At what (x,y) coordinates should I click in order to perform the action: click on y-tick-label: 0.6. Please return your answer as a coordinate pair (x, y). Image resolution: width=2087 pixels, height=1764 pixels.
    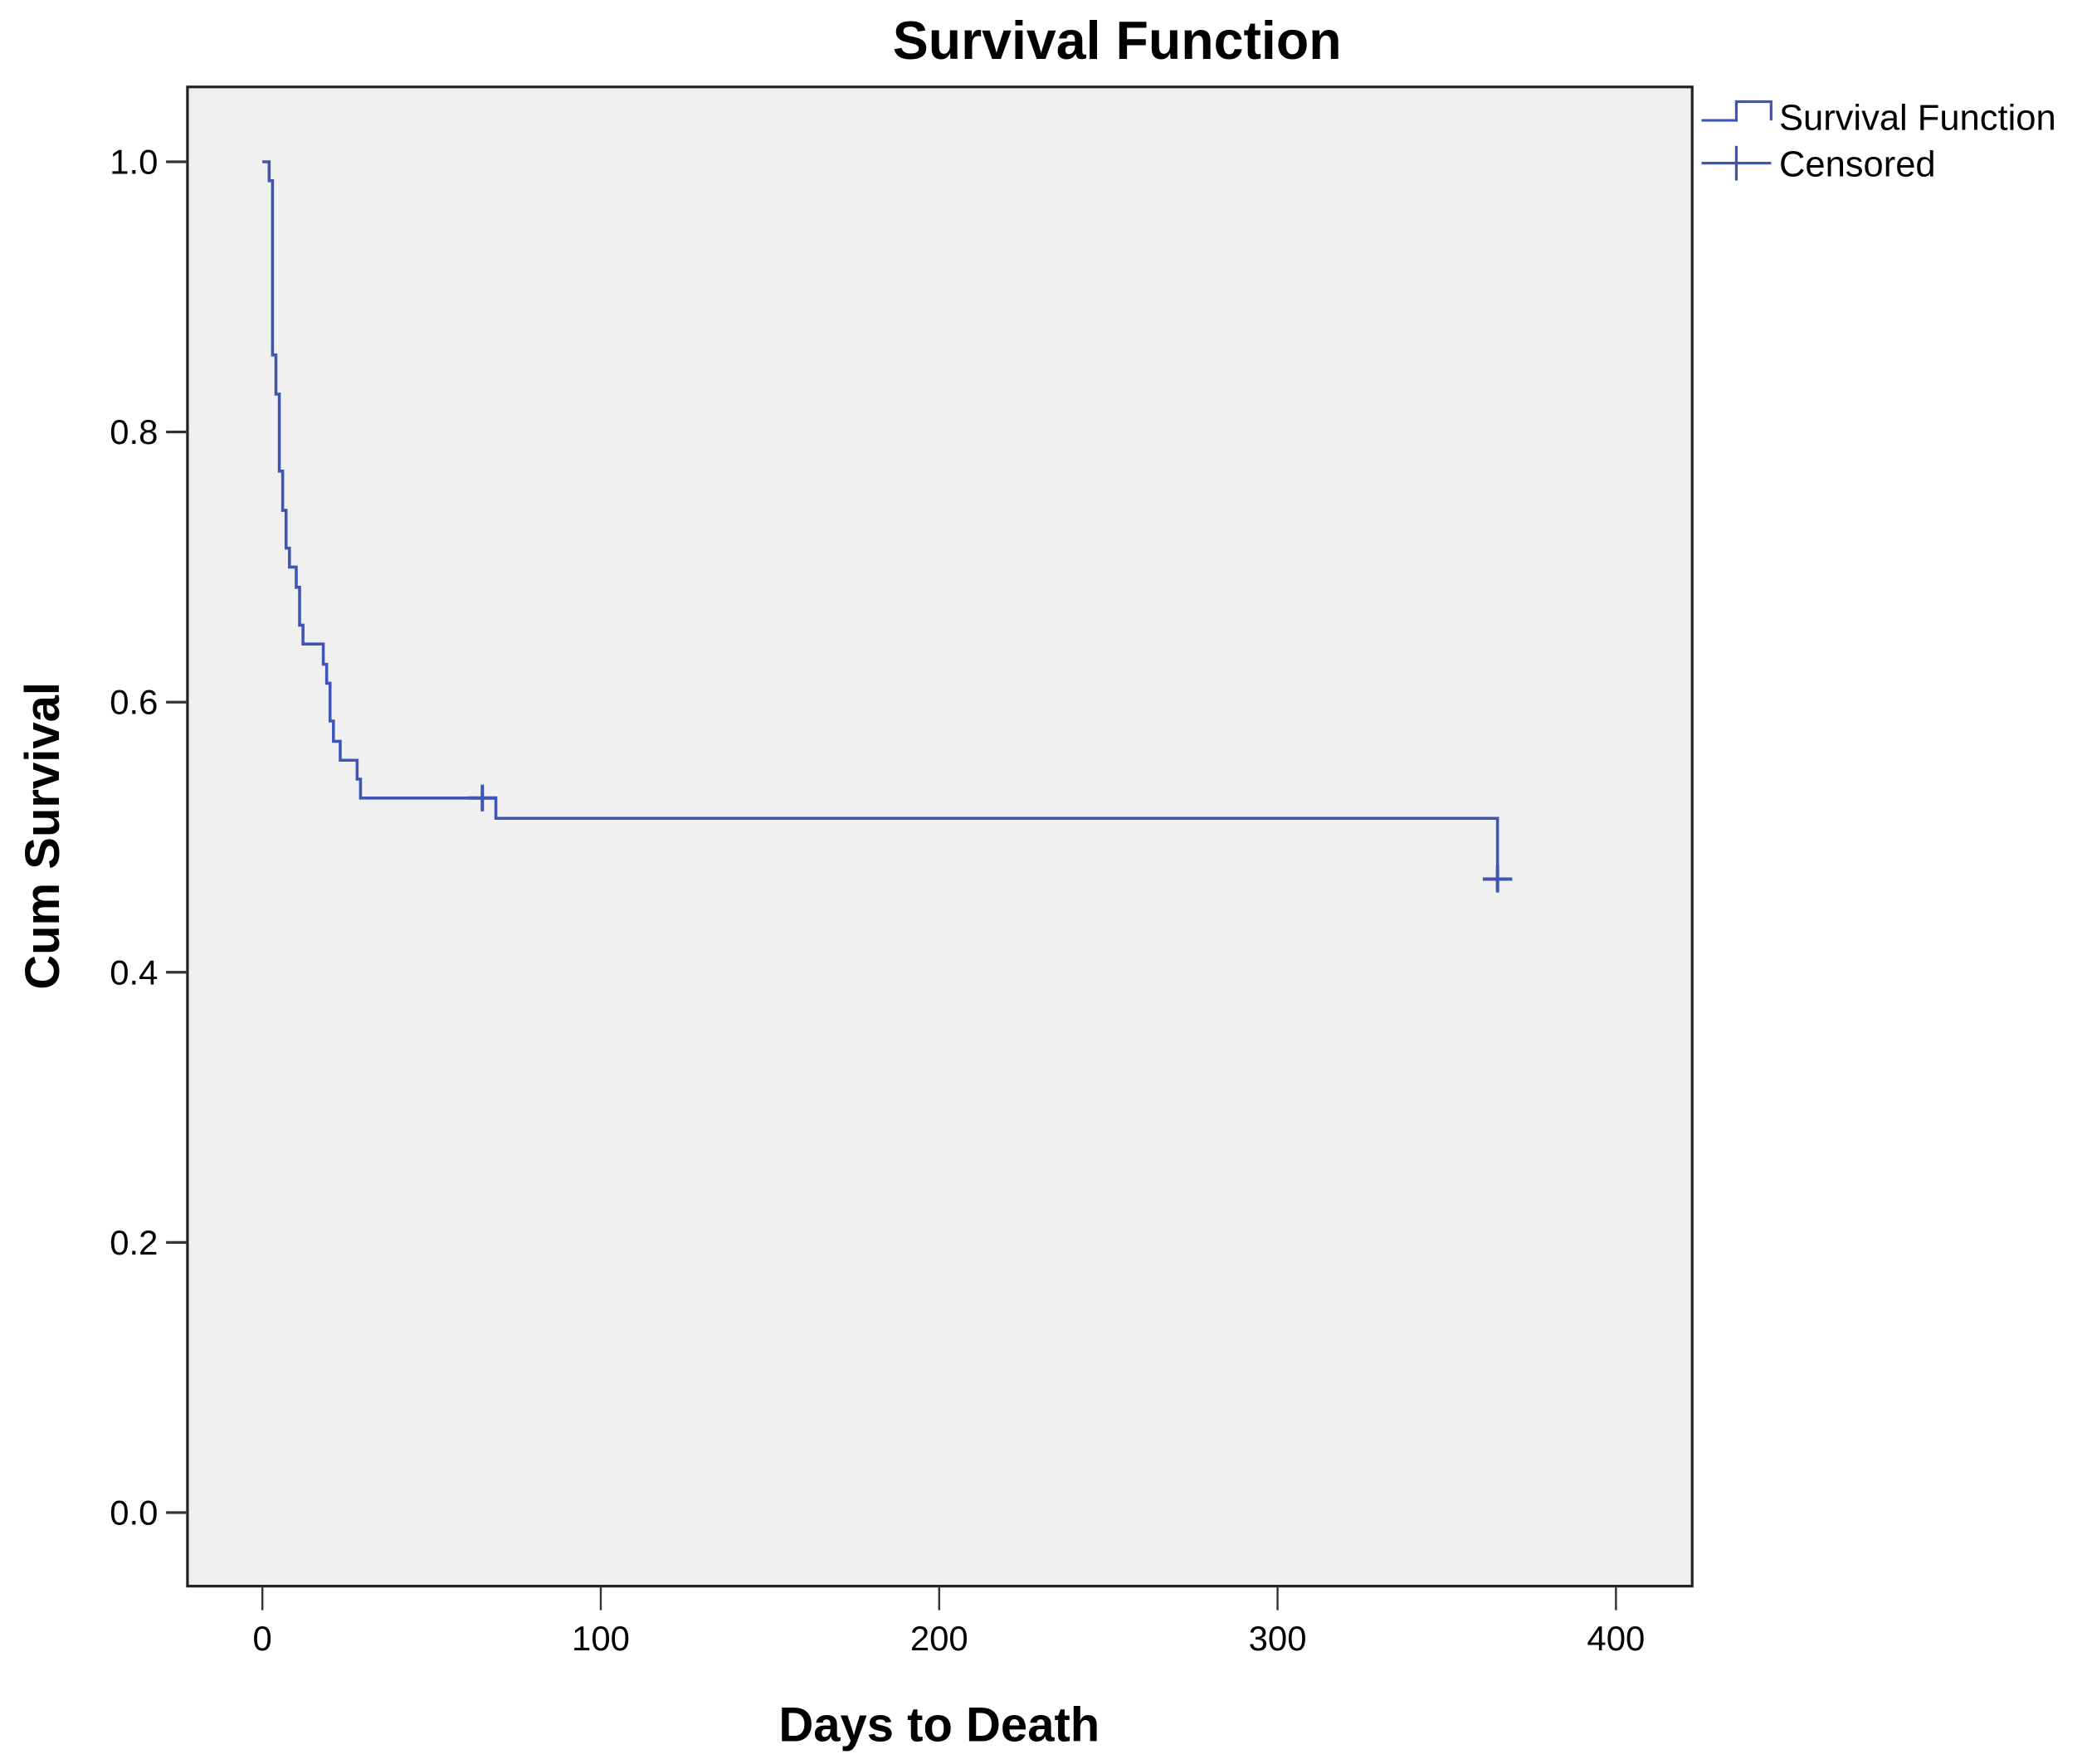
    Looking at the image, I should click on (134, 702).